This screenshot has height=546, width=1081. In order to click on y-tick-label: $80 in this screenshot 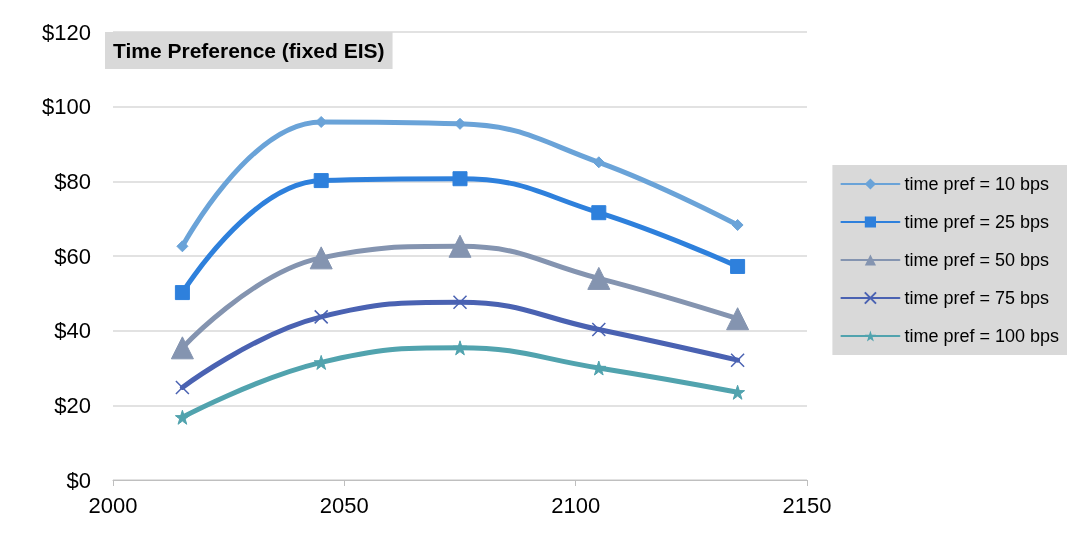, I will do `click(72, 181)`.